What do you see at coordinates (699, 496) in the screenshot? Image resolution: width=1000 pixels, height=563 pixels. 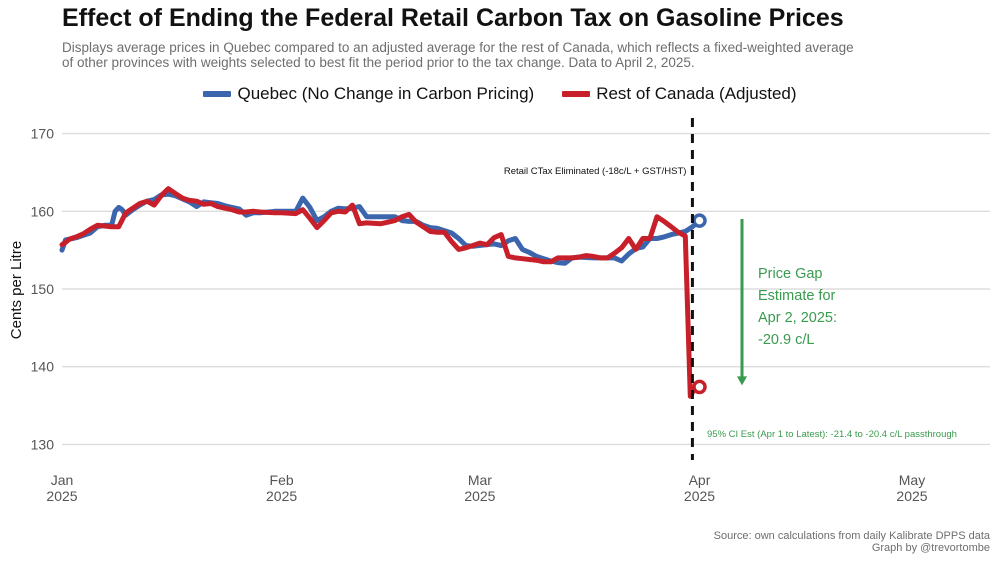 I see `x-tick-year-apr: 2025` at bounding box center [699, 496].